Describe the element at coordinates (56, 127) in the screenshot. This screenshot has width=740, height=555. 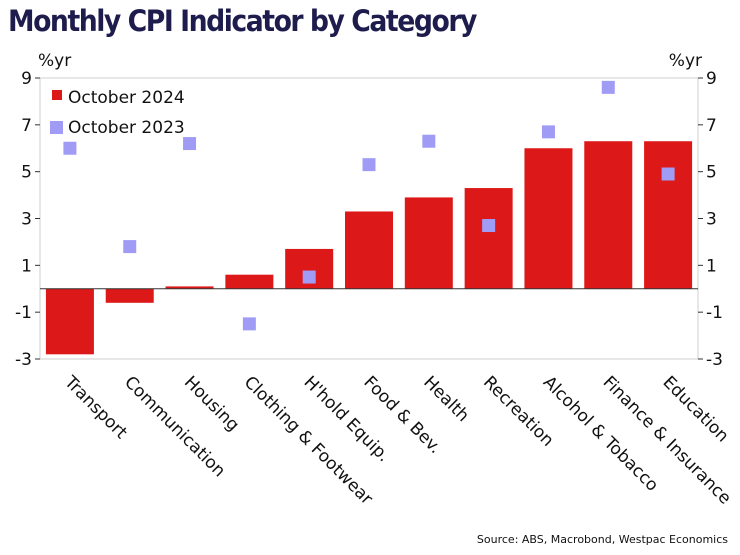
I see `legend-swatch-october-2023` at that location.